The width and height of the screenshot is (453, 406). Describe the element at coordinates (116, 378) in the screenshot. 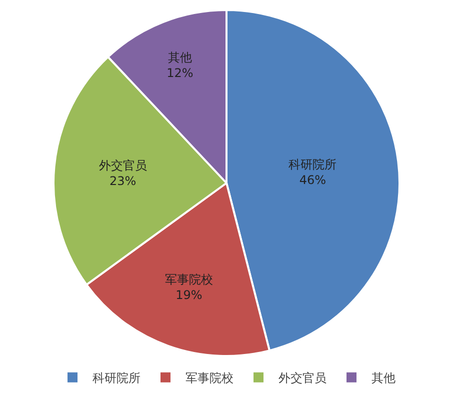

I see `legend-label: 科研院所` at that location.